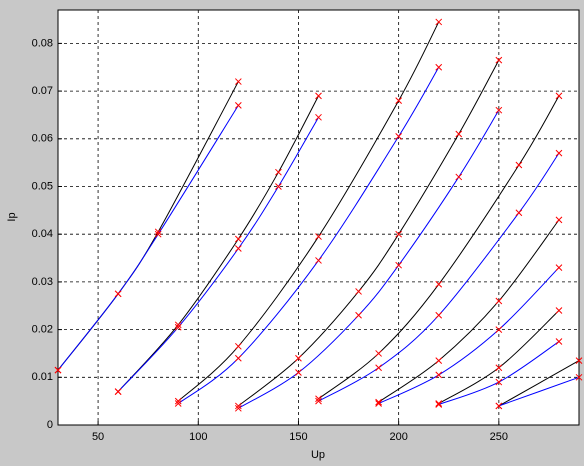 This screenshot has width=584, height=466. What do you see at coordinates (42, 139) in the screenshot?
I see `y-tick-label: 0.06` at bounding box center [42, 139].